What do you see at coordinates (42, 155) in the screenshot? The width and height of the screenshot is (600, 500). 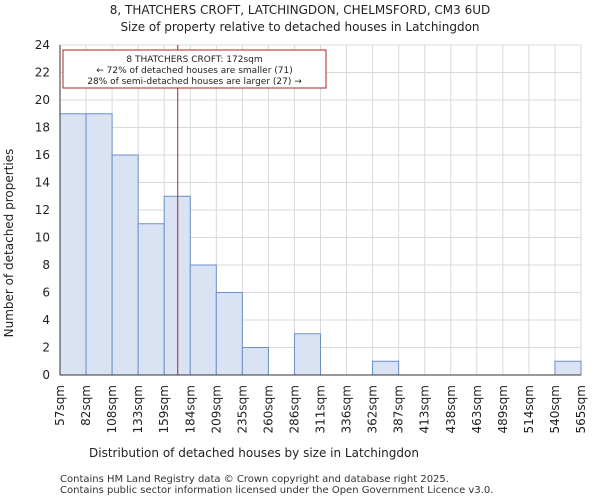 I see `y-tick-label: 16` at bounding box center [42, 155].